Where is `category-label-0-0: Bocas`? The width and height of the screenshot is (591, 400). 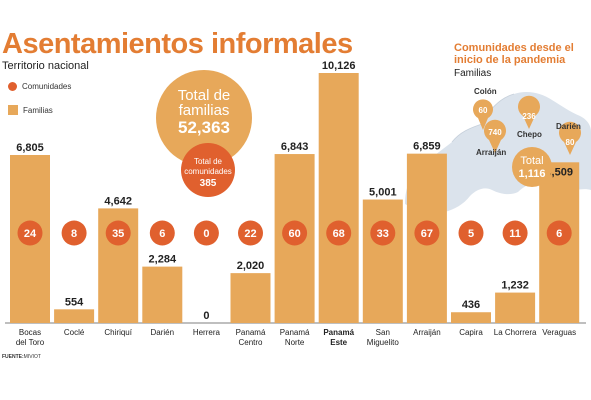
category-label-0-0: Bocas is located at coordinates (30, 332).